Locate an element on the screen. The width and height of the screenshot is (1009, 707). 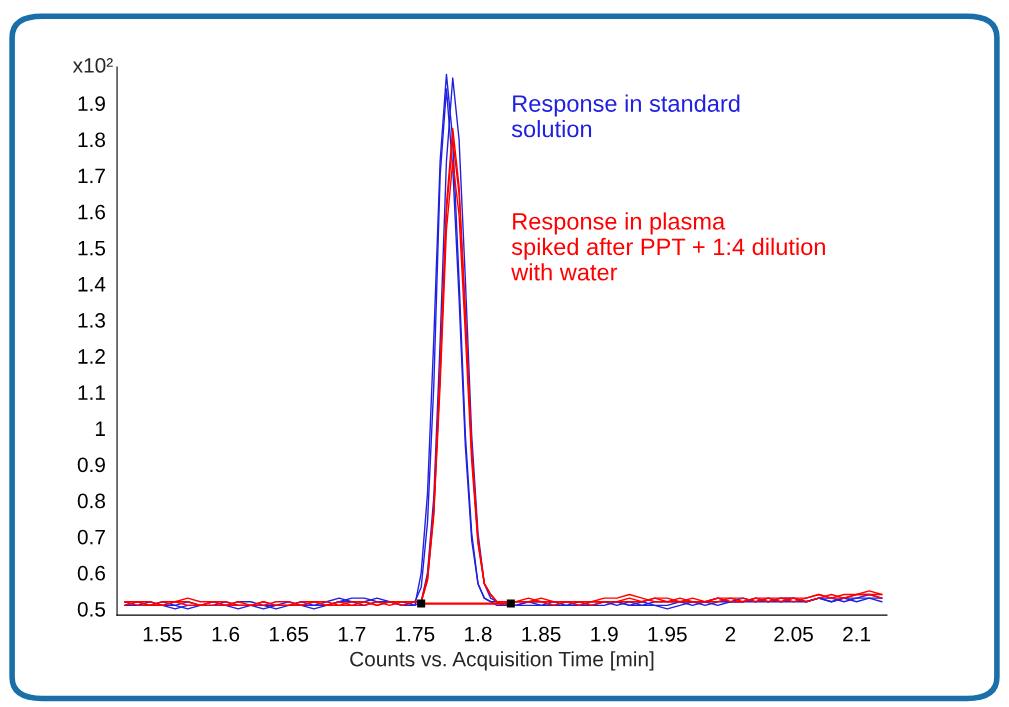
x-tick-label: 2 is located at coordinates (730, 634).